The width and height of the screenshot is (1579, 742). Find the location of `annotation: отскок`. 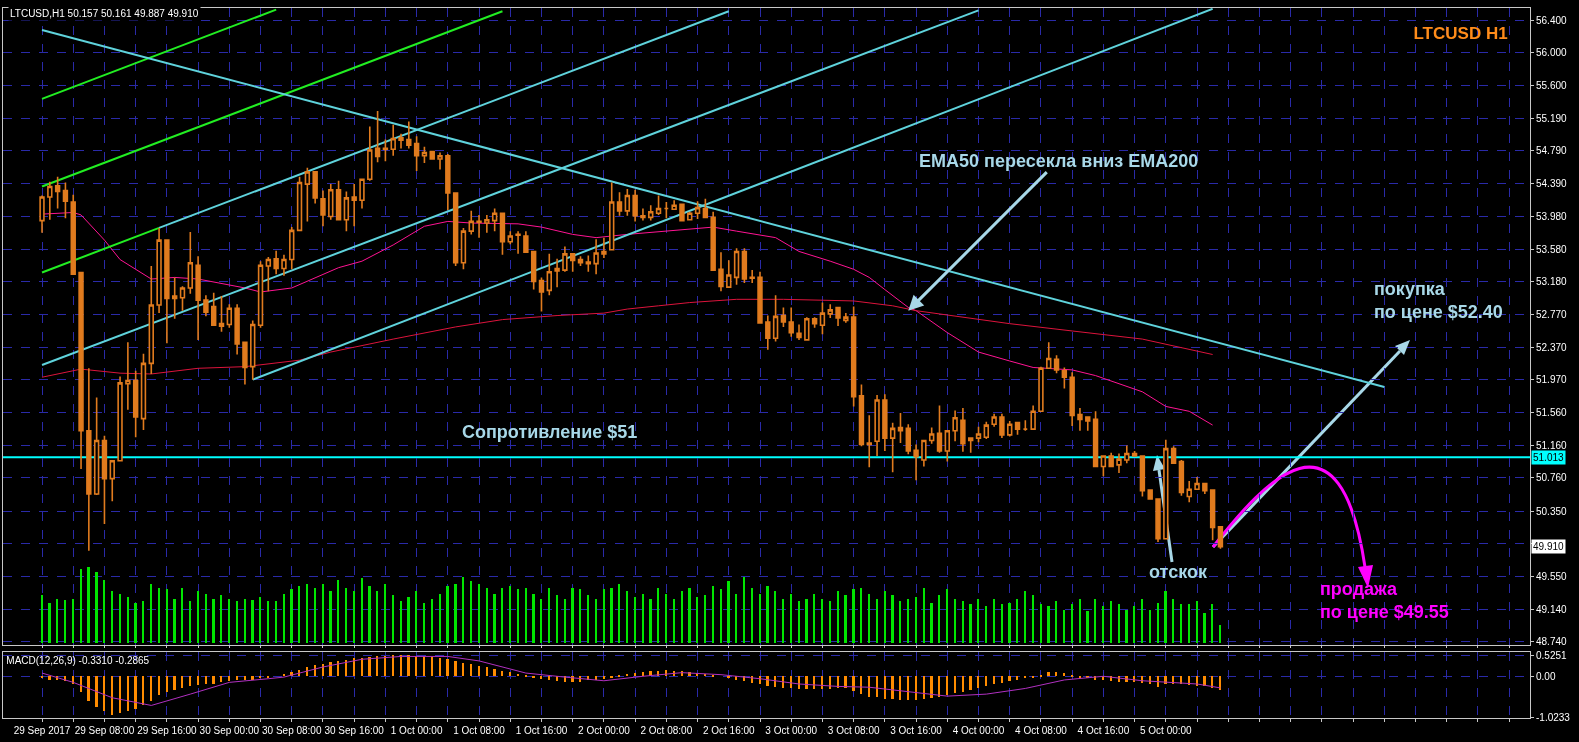

annotation: отскок is located at coordinates (1178, 572).